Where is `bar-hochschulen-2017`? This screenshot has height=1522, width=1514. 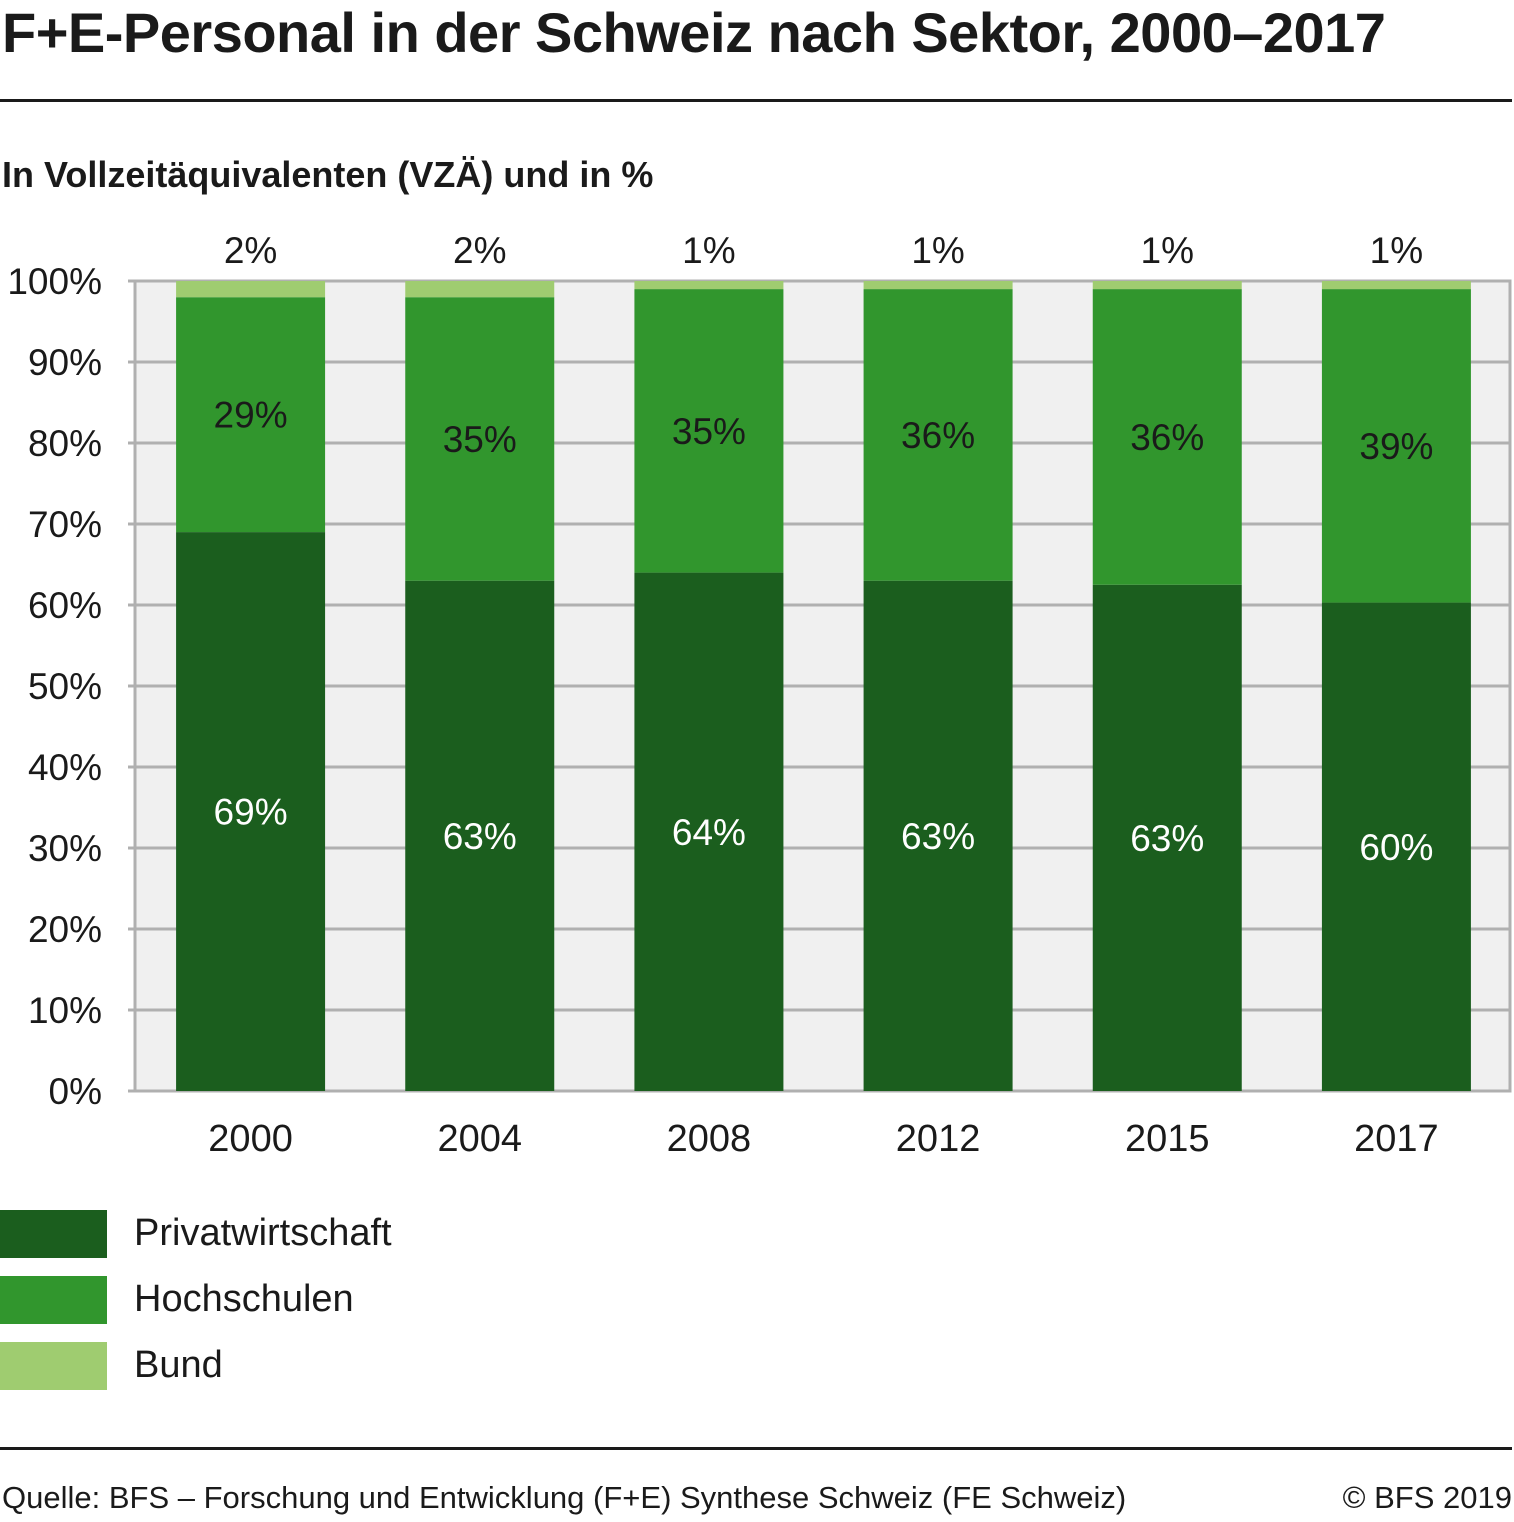
bar-hochschulen-2017 is located at coordinates (1396, 446).